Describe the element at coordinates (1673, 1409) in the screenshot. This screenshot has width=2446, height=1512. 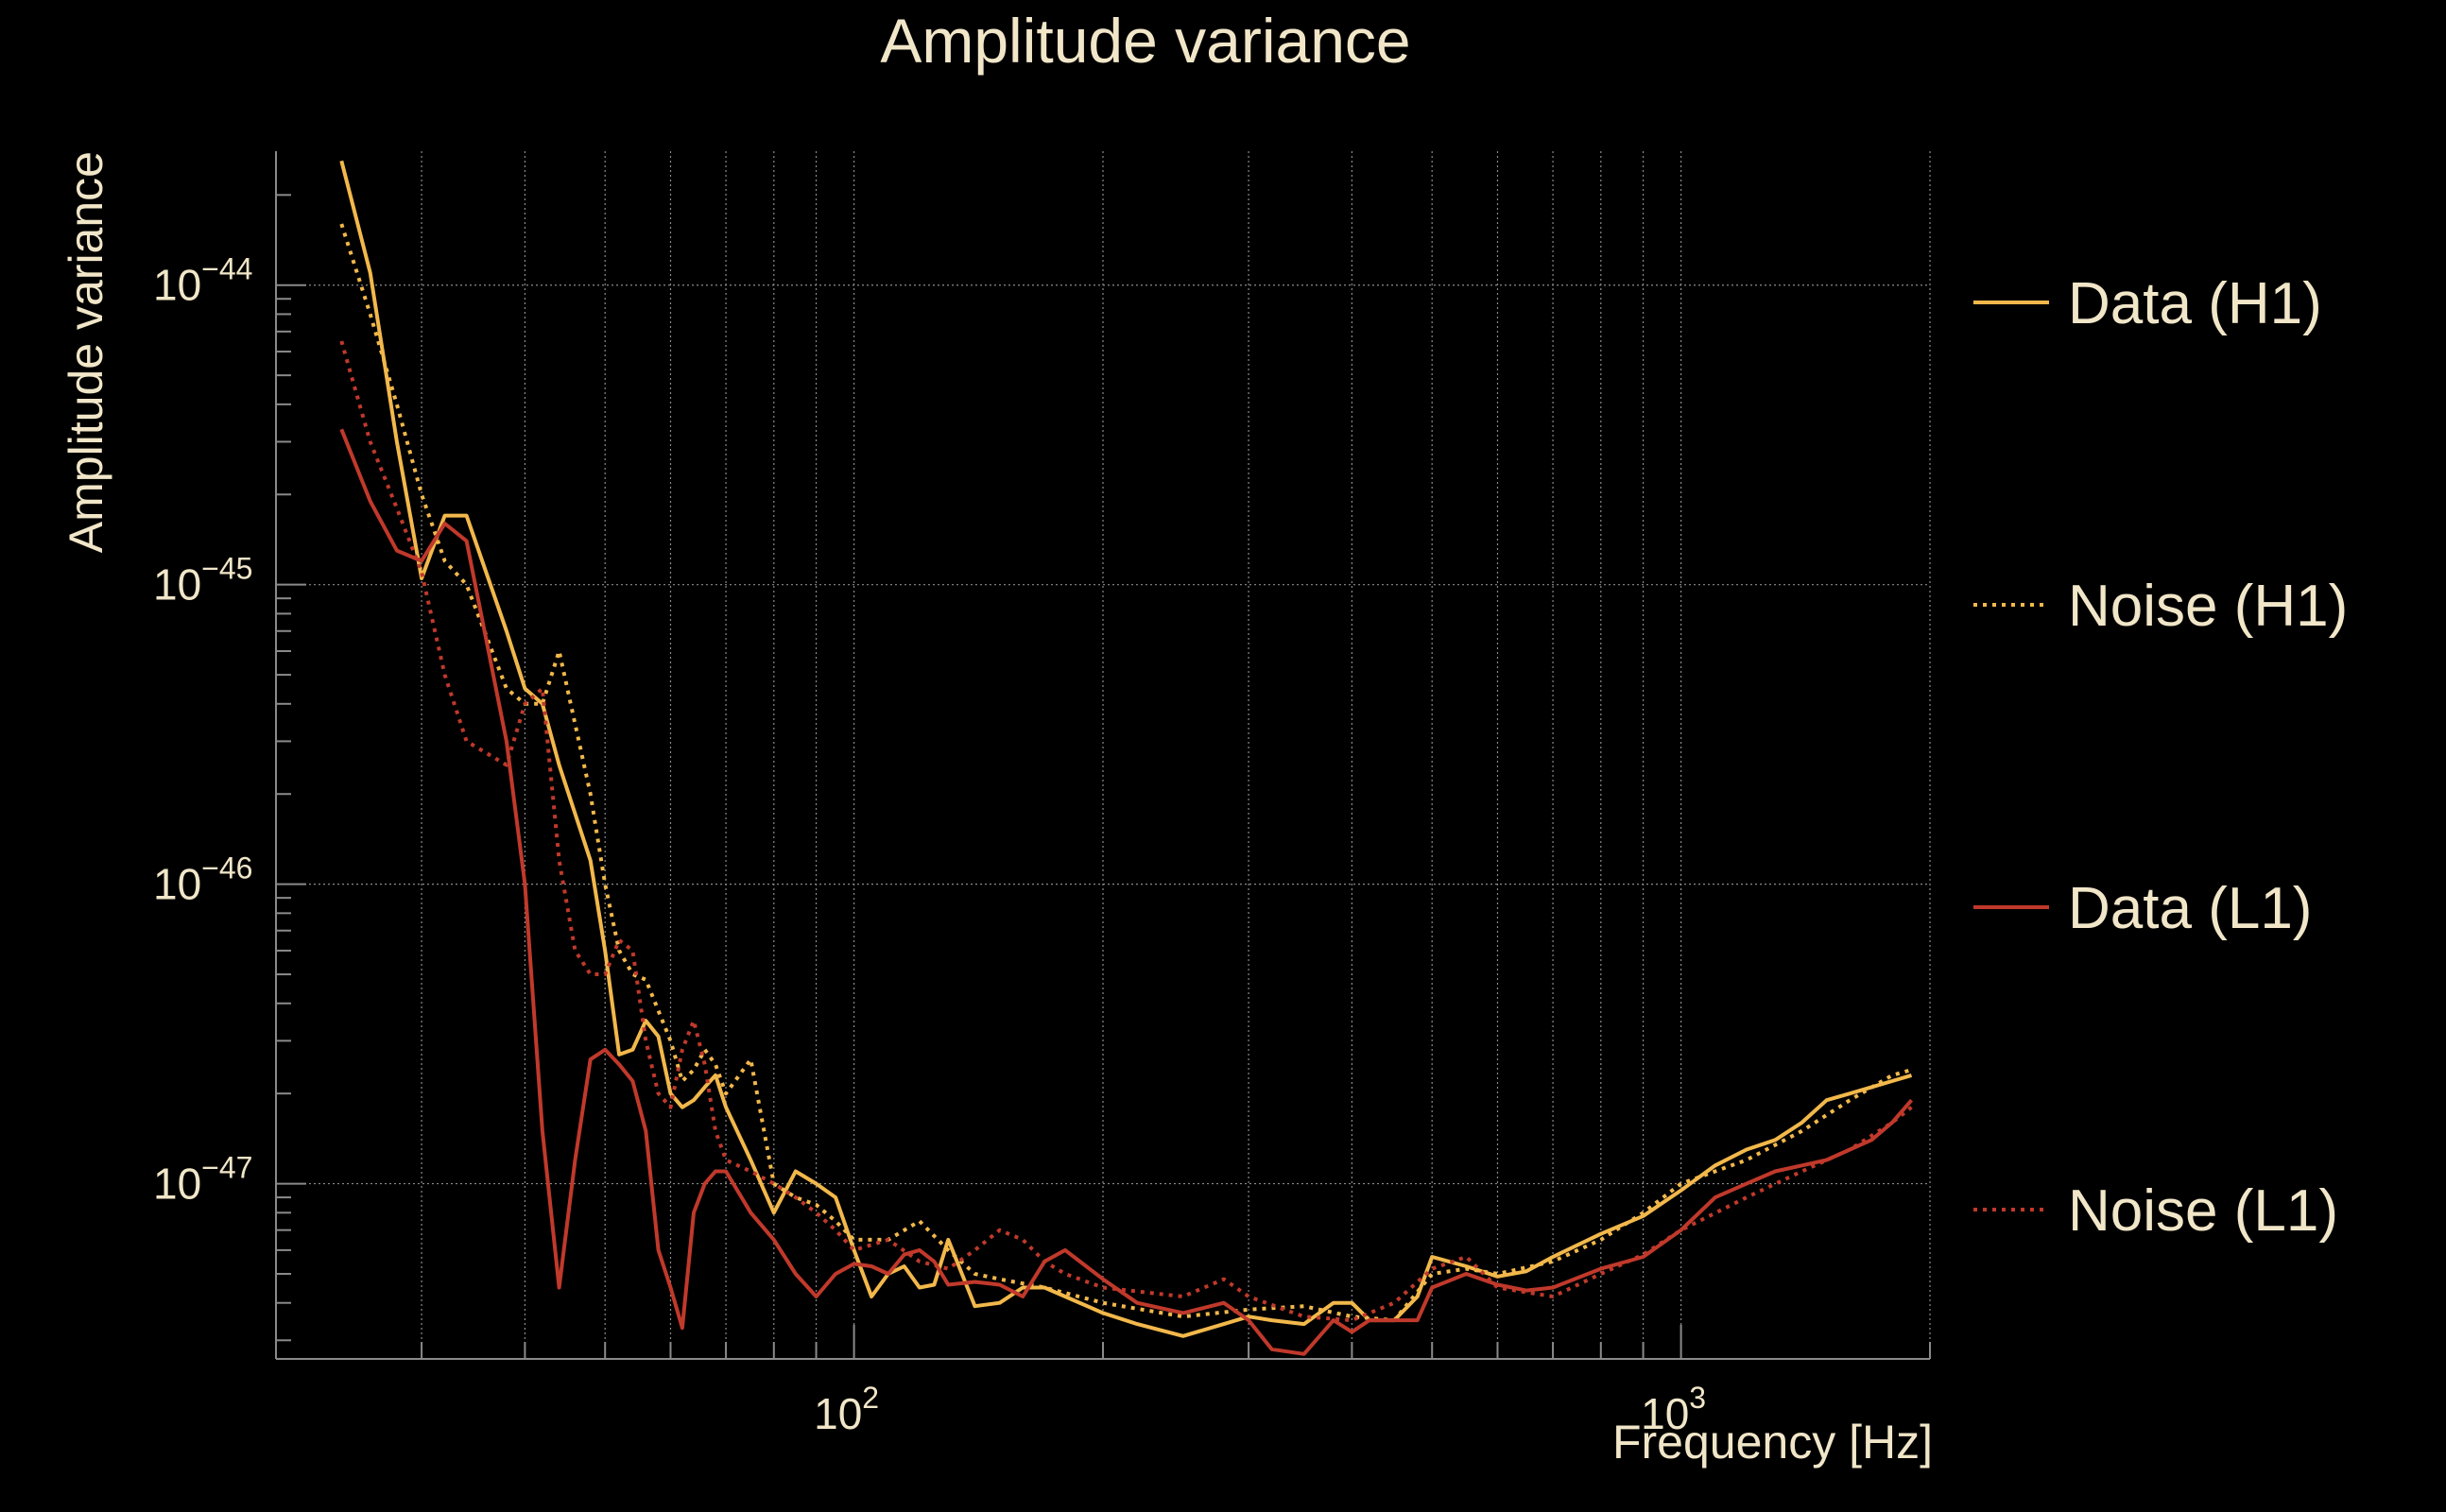
I see `x-tick-label: 10³` at that location.